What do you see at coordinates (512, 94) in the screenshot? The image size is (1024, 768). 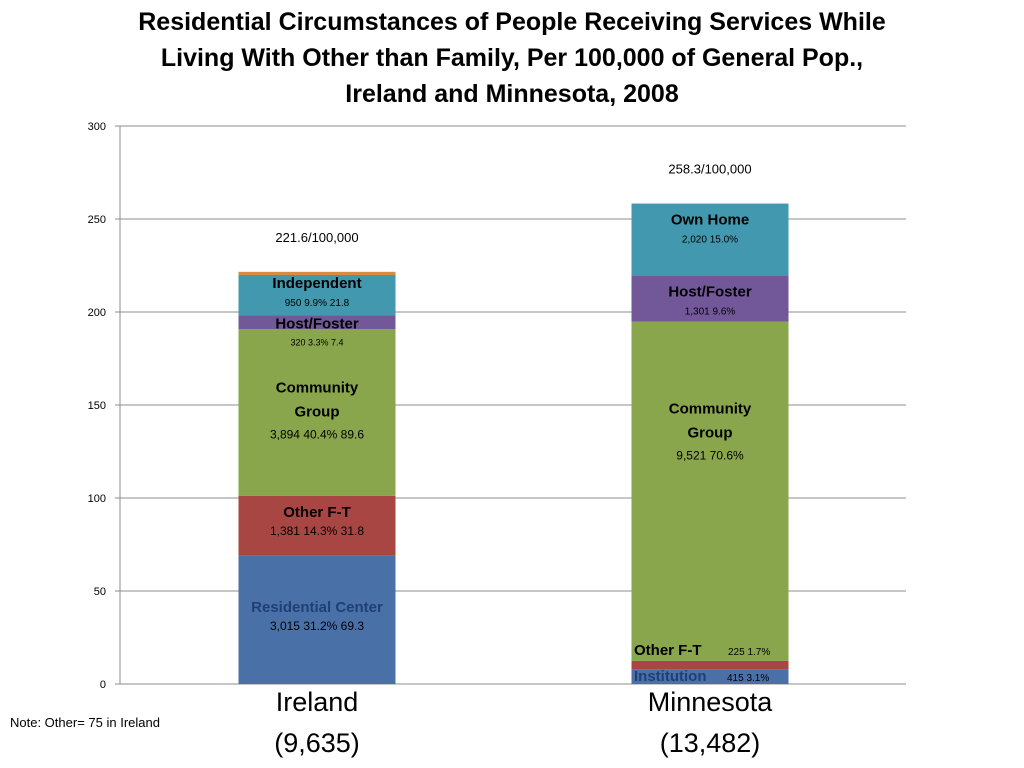 I see `chart-title-line: Ireland and Minnesota, 2008` at bounding box center [512, 94].